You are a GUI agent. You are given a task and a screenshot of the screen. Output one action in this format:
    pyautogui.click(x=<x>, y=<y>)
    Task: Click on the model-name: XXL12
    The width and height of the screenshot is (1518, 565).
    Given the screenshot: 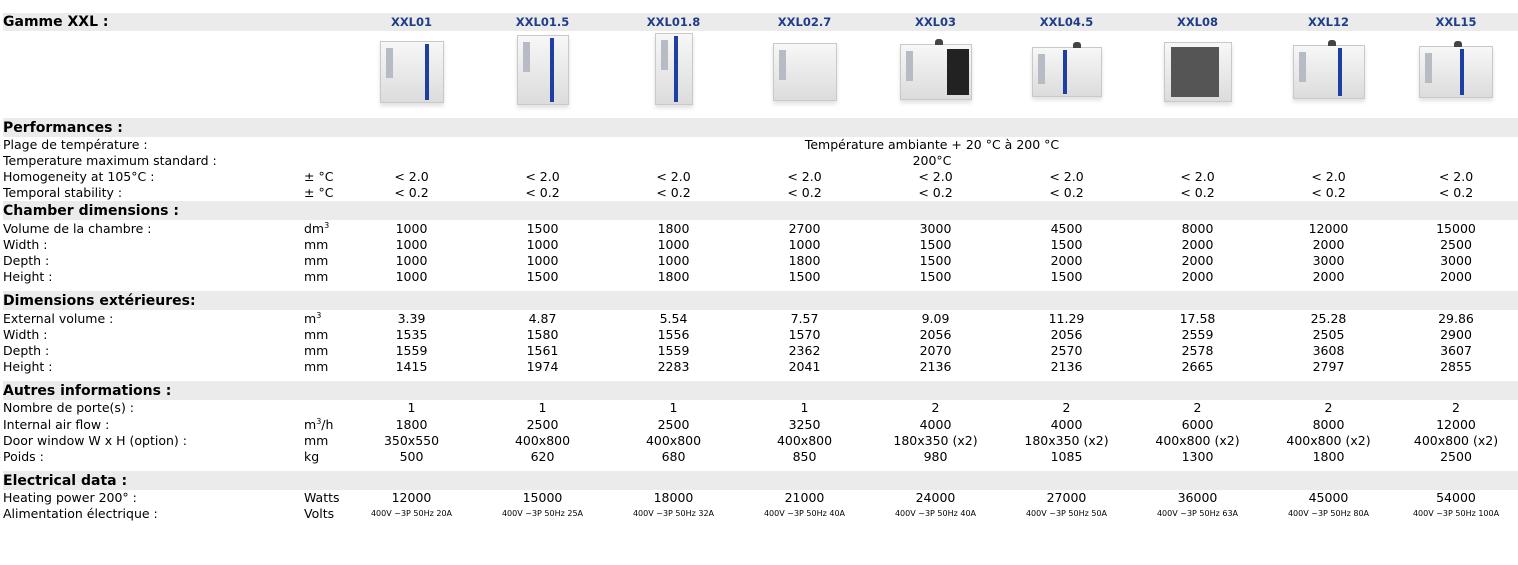 What is the action you would take?
    pyautogui.click(x=1328, y=22)
    